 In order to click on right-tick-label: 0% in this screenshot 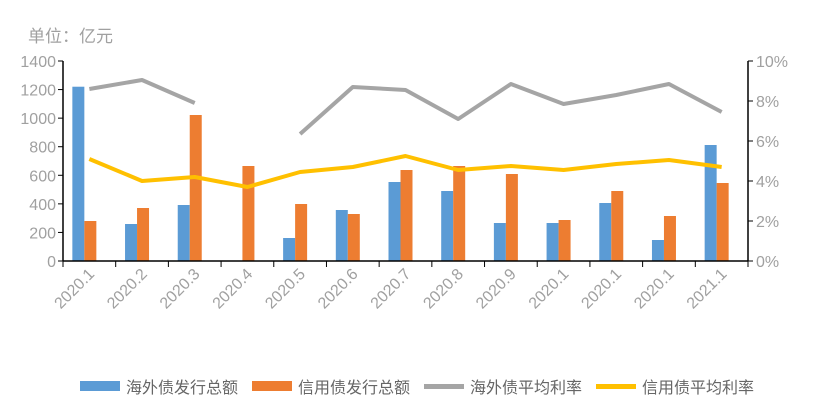, I will do `click(767, 262)`.